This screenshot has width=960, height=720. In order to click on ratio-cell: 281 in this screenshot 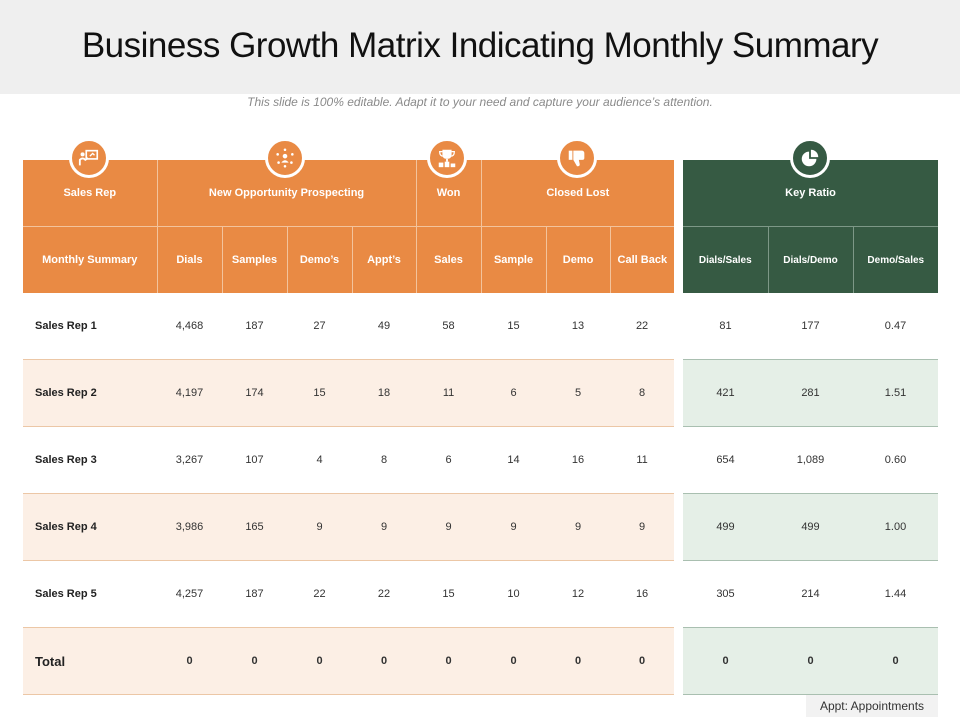, I will do `click(810, 393)`.